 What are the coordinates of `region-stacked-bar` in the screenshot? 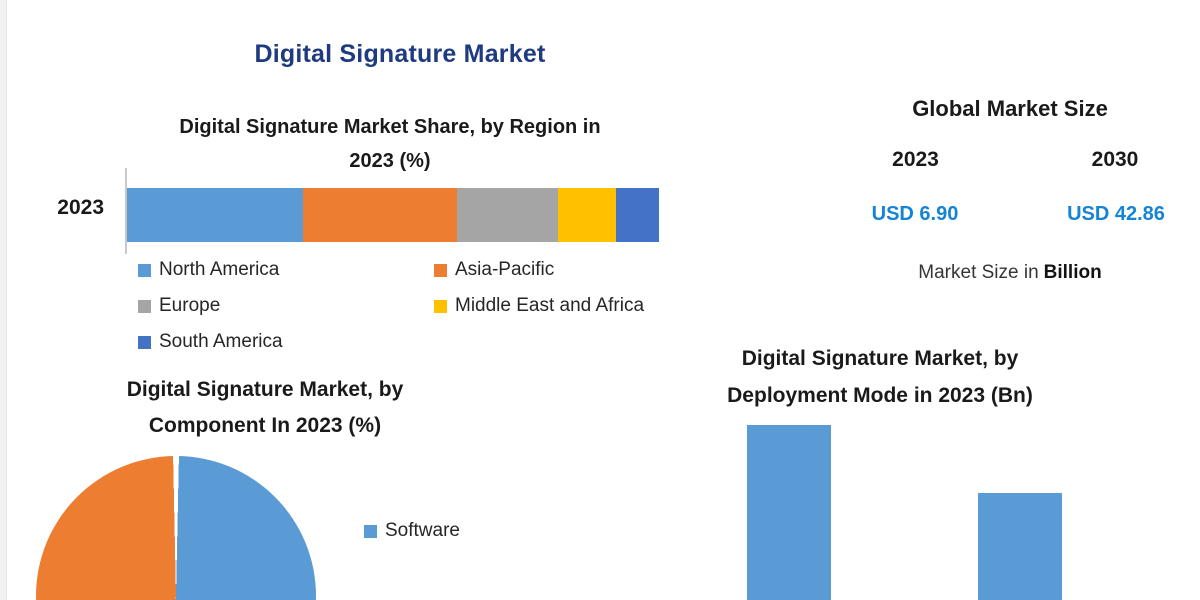 It's located at (393, 215).